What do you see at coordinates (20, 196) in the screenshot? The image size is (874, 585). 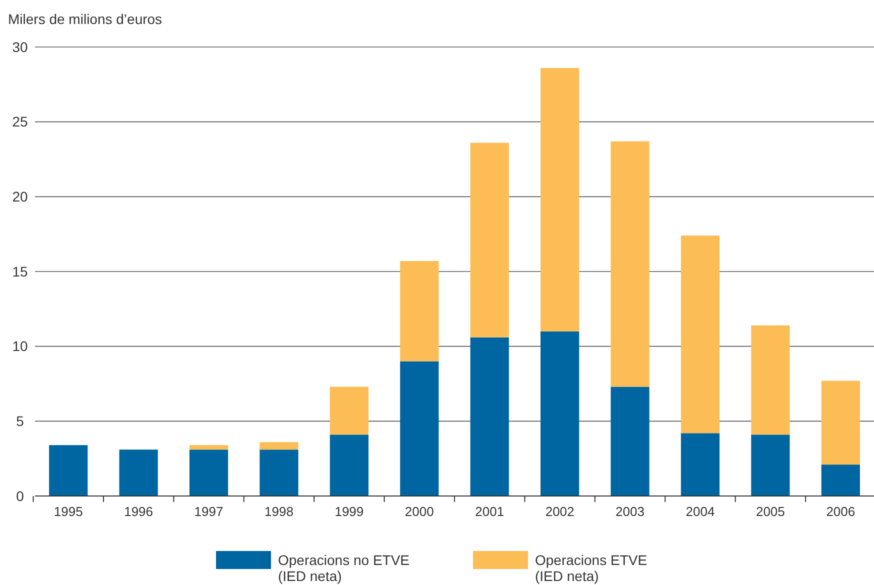 I see `y-tick-label: 20` at bounding box center [20, 196].